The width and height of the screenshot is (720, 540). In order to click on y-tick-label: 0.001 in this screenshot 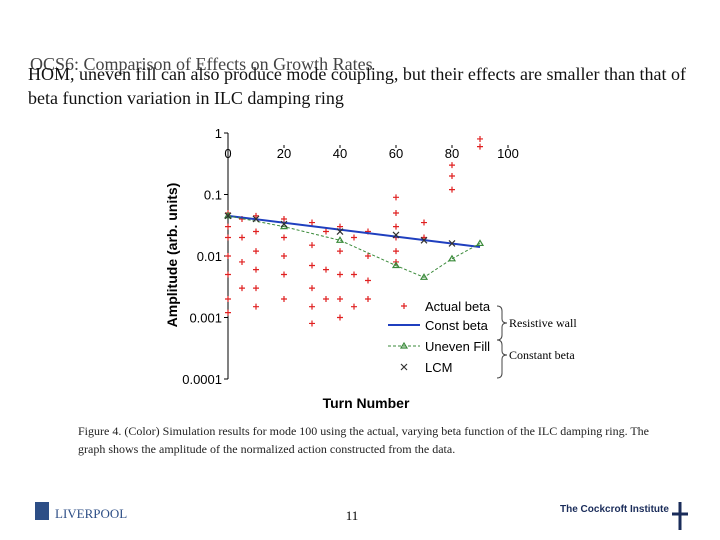, I will do `click(205, 318)`.